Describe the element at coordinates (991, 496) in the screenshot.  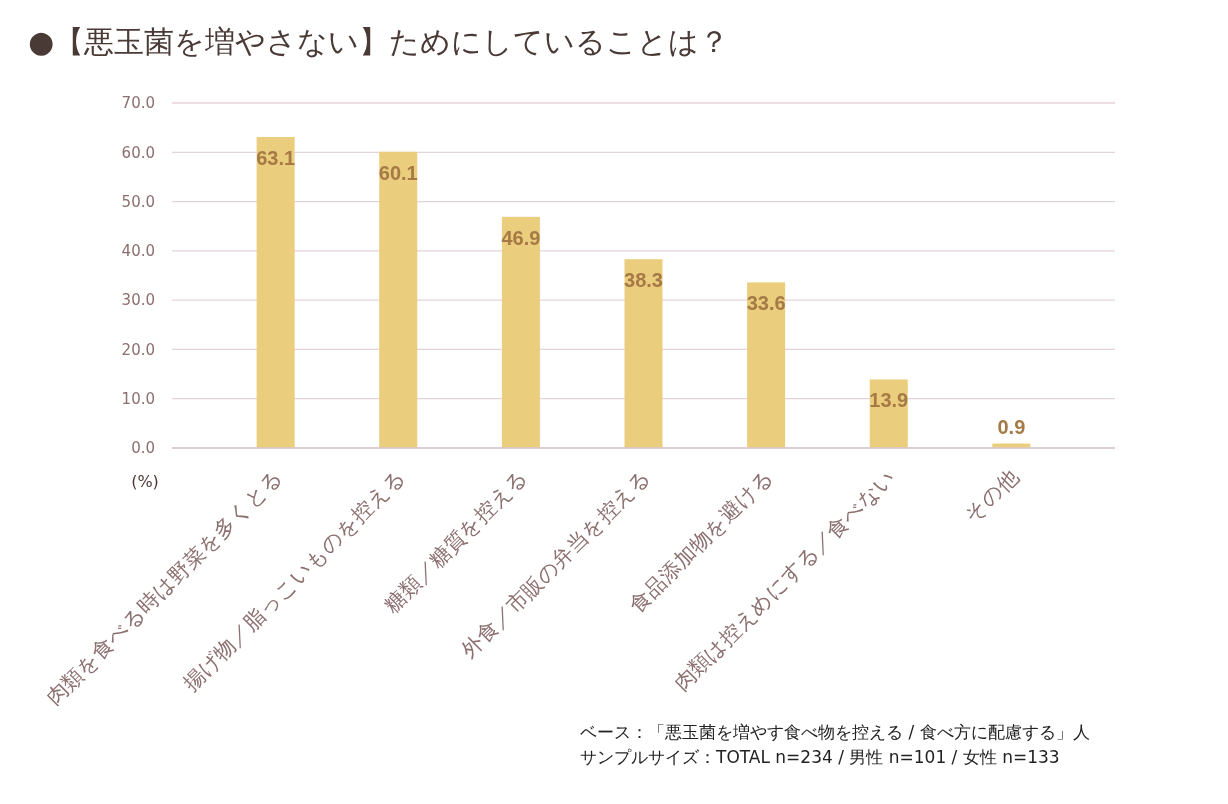
I see `x-tick-label: その他` at that location.